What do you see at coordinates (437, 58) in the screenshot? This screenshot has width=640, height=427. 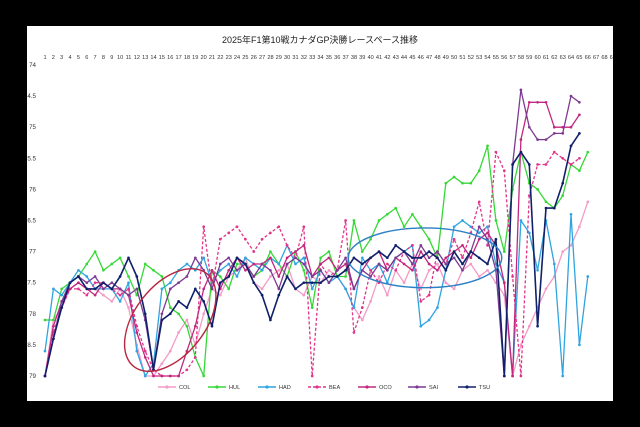 I see `x-tick-label: 48` at bounding box center [437, 58].